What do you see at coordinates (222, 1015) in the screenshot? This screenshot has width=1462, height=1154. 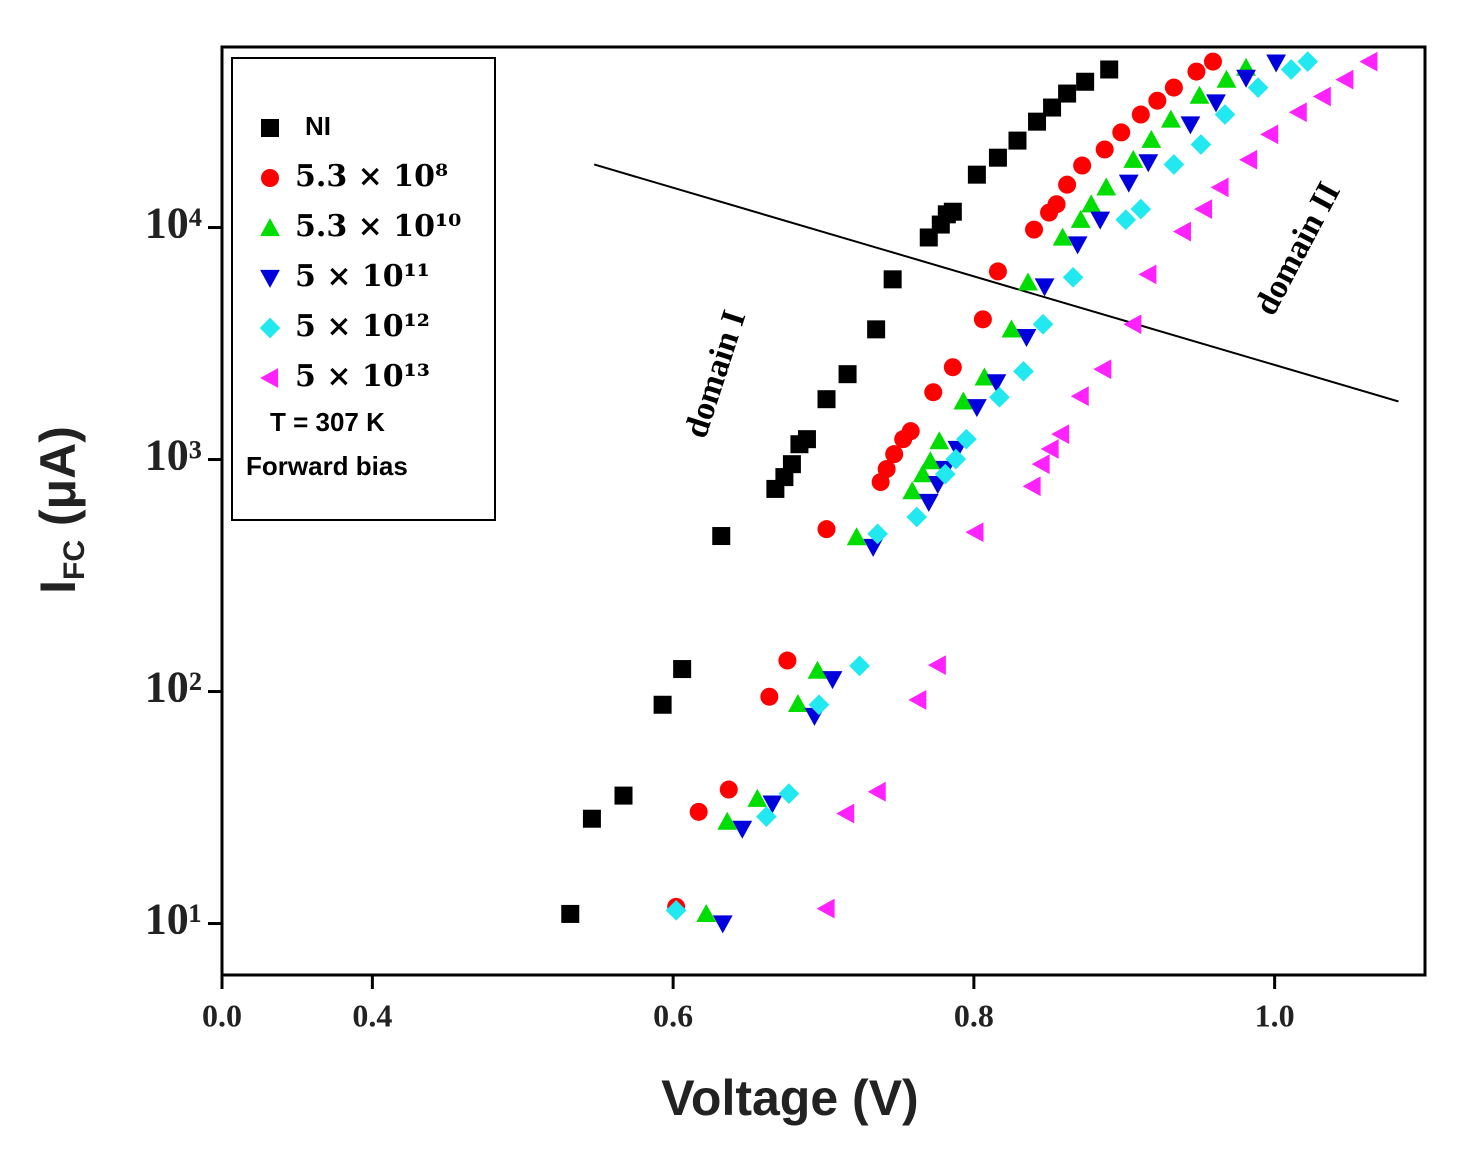 I see `x-tick-label: 0.0` at bounding box center [222, 1015].